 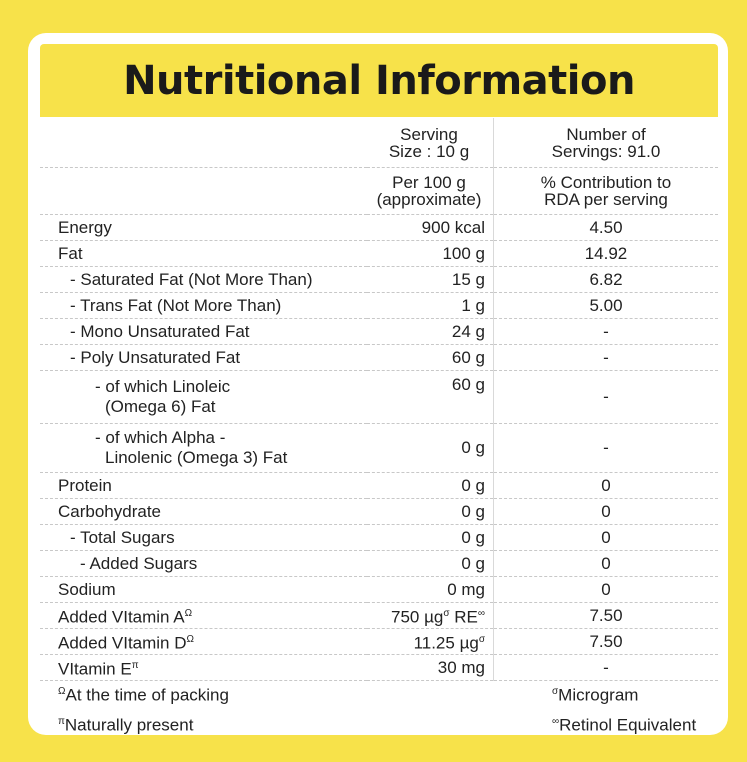 I want to click on nutrient-name-line1: - of which Alpha -, so click(x=160, y=437).